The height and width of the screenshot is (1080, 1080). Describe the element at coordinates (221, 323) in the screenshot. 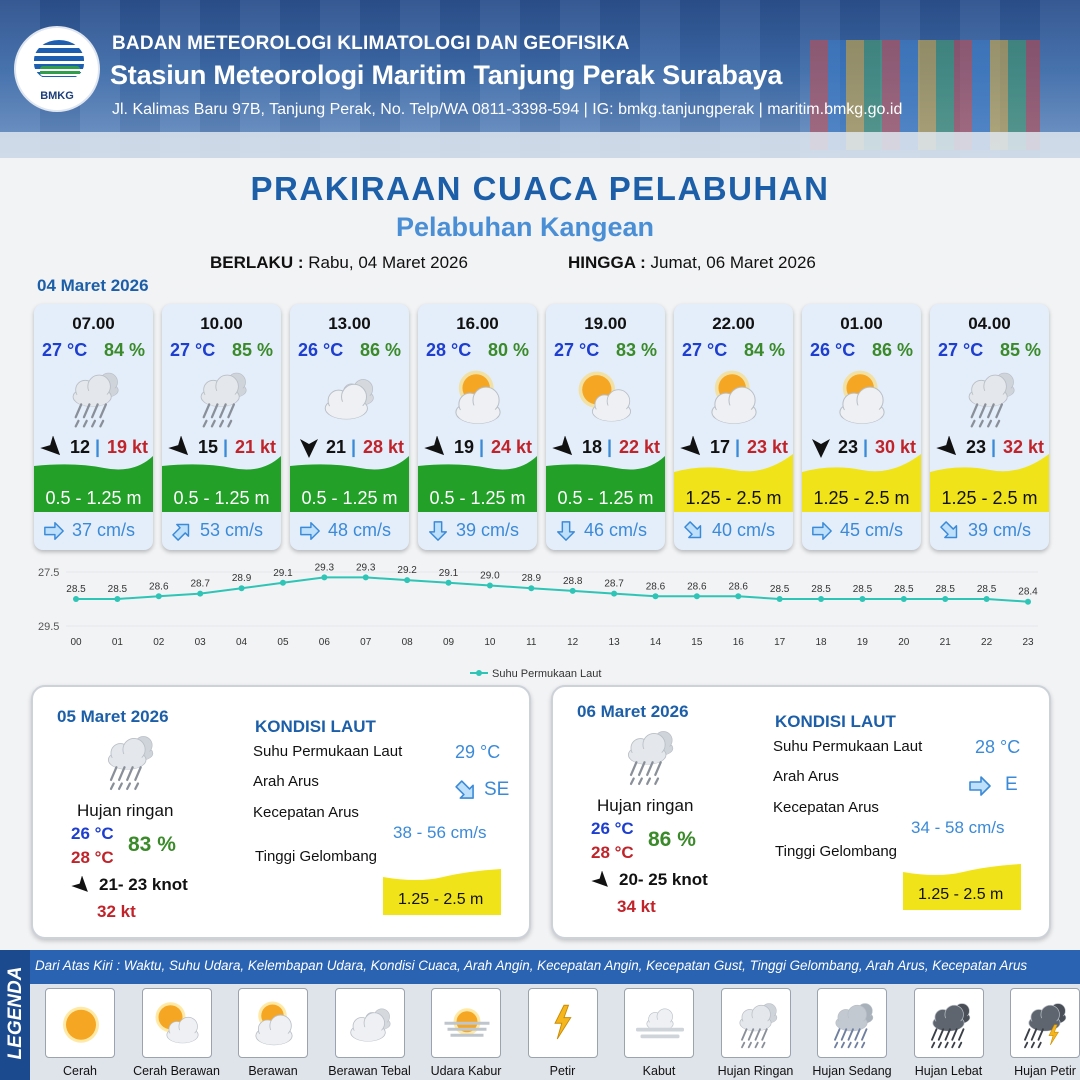

I see `forecast-time: 10.00` at that location.